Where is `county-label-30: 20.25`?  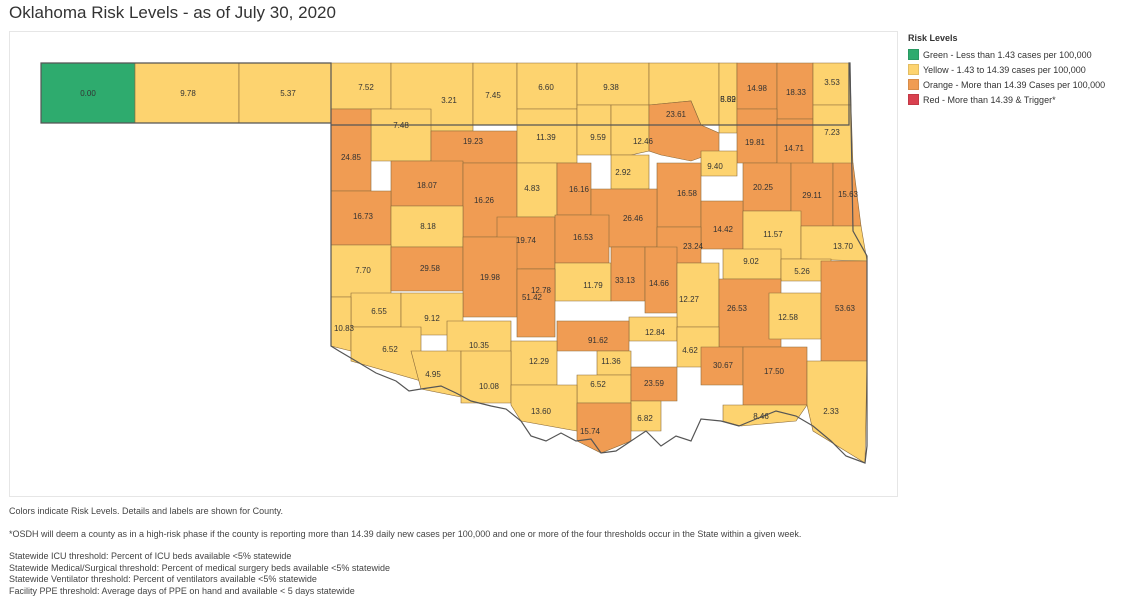 county-label-30: 20.25 is located at coordinates (763, 187).